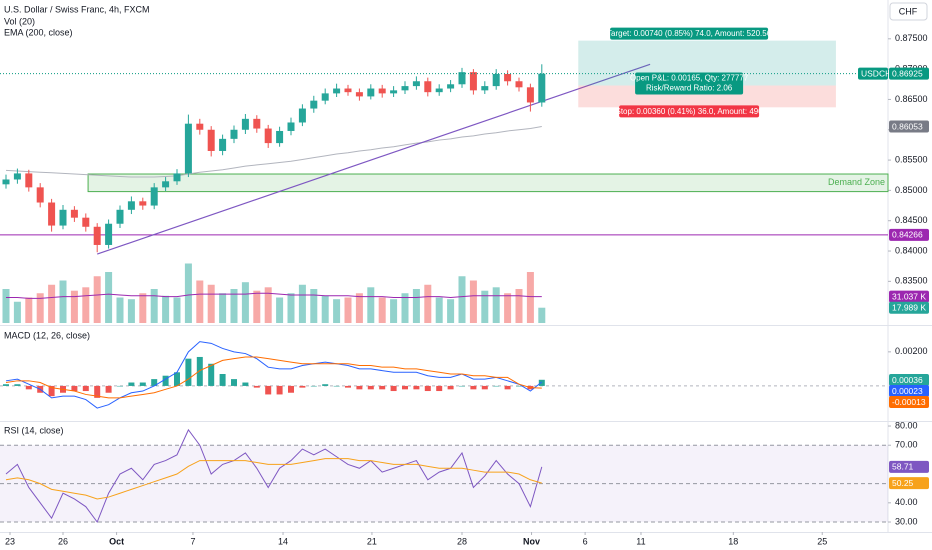  I want to click on stop-label-label: Stop: 0.00360 (0.41%) 36.0, Amount: 490, so click(689, 111).